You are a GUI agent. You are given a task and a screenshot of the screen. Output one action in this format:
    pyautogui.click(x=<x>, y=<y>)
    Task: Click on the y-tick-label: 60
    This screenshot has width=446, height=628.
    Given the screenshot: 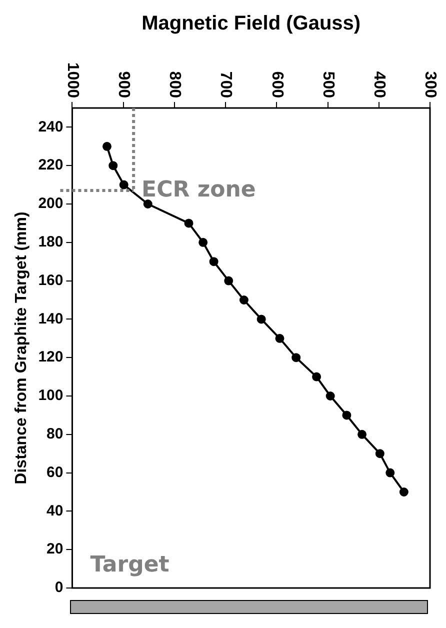 What is the action you would take?
    pyautogui.click(x=55, y=472)
    